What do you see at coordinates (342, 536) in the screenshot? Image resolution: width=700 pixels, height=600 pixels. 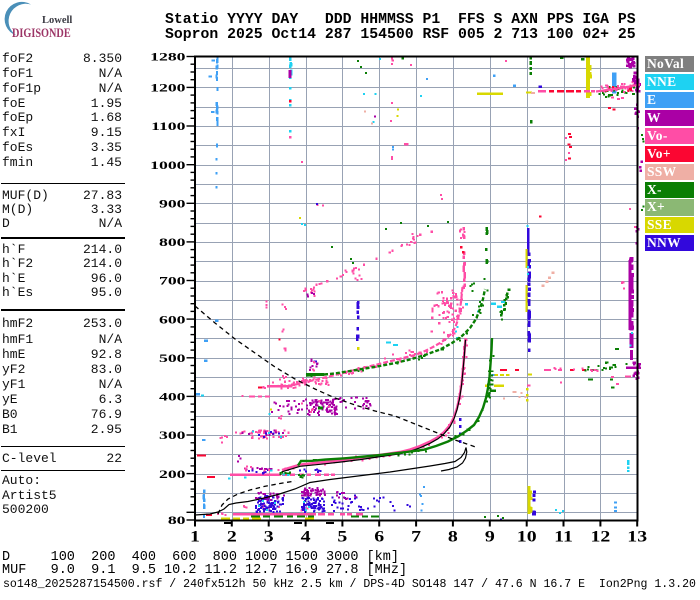 I see `svg-text: 5` at bounding box center [342, 536].